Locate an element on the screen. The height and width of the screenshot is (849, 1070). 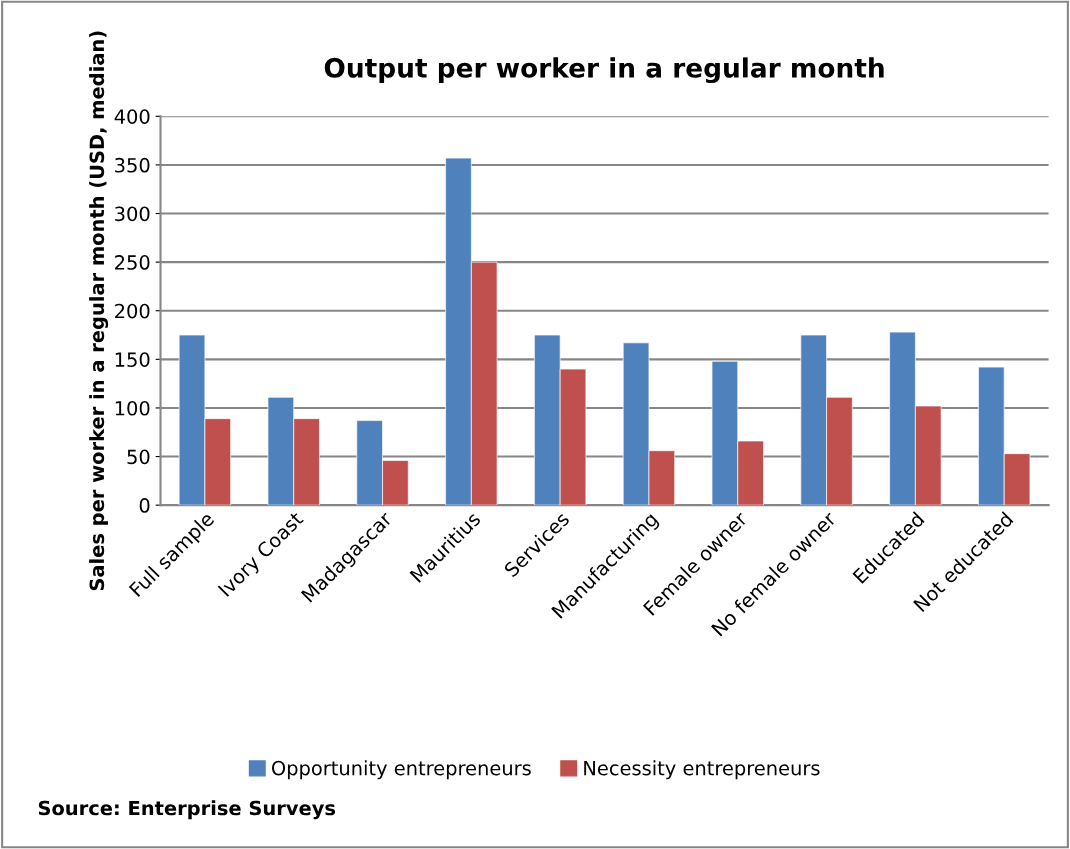
y-tick-label: 250 is located at coordinates (132, 262).